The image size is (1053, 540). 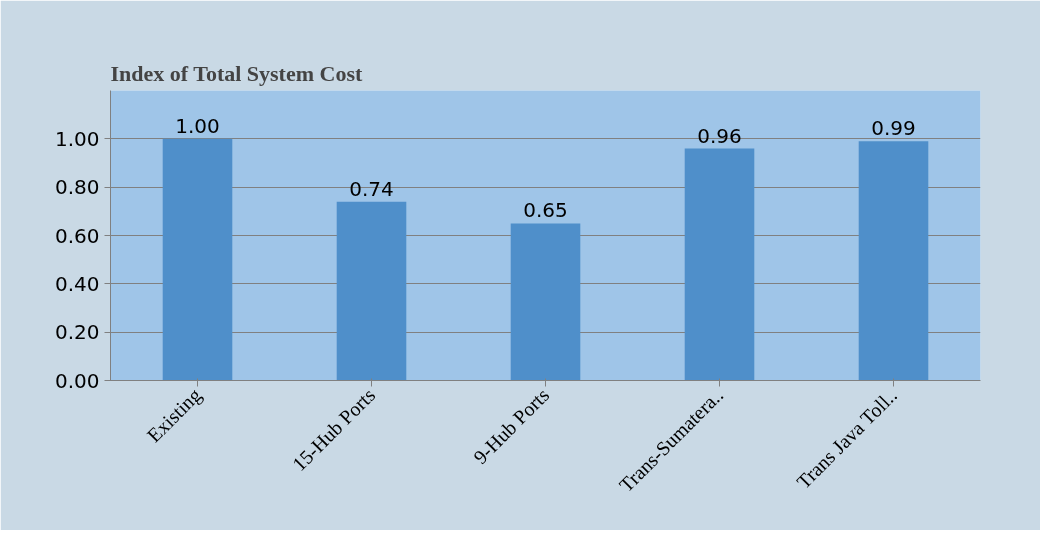 What do you see at coordinates (77, 380) in the screenshot?
I see `y-tick-label: 0.00` at bounding box center [77, 380].